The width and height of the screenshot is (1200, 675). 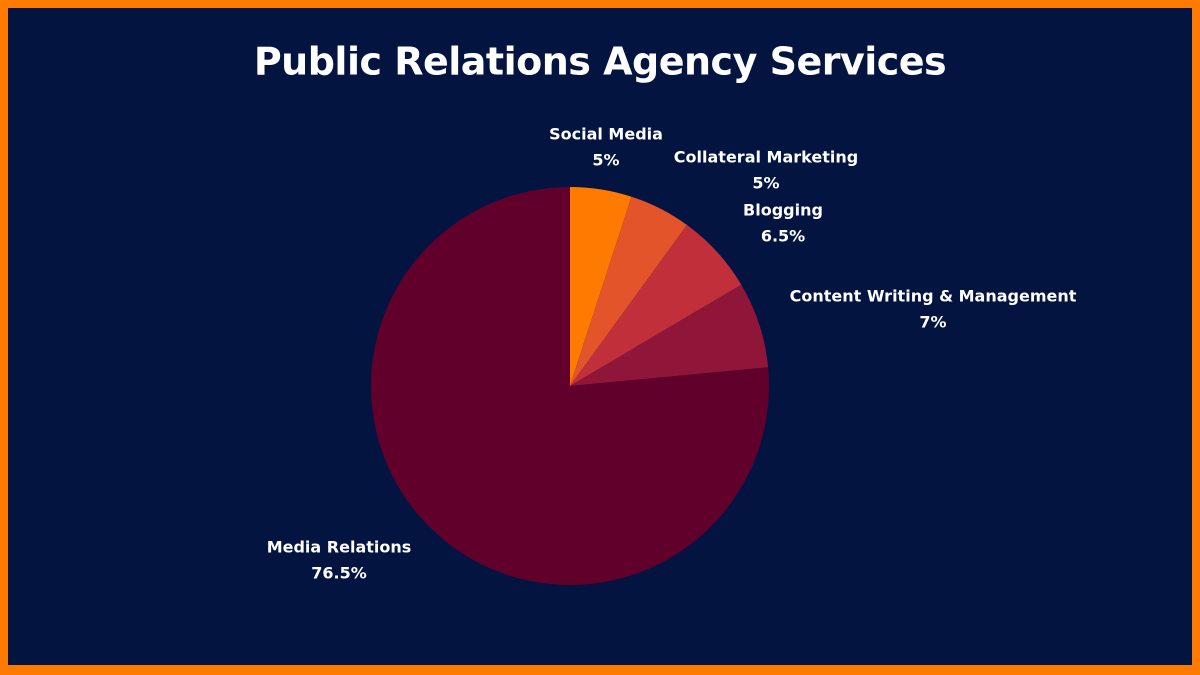 What do you see at coordinates (600, 62) in the screenshot?
I see `chart-title: Public Relations Agency Services` at bounding box center [600, 62].